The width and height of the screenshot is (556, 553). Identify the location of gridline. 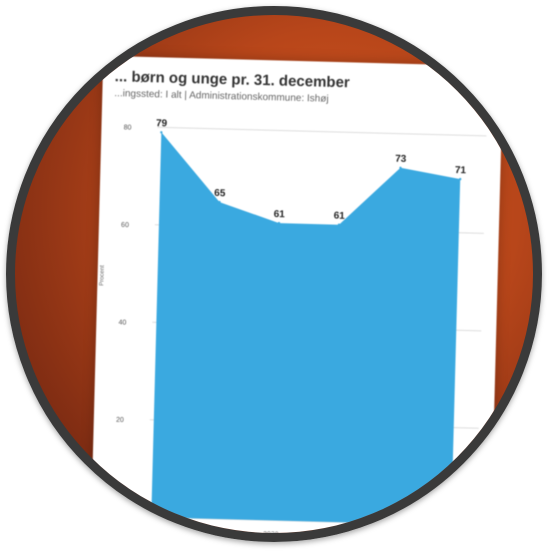
(322, 131).